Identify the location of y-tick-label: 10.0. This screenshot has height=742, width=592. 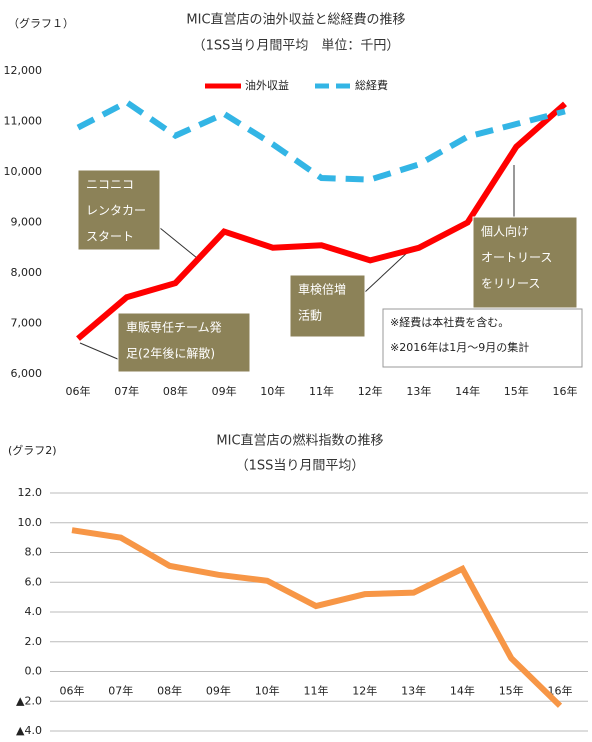
(30, 522).